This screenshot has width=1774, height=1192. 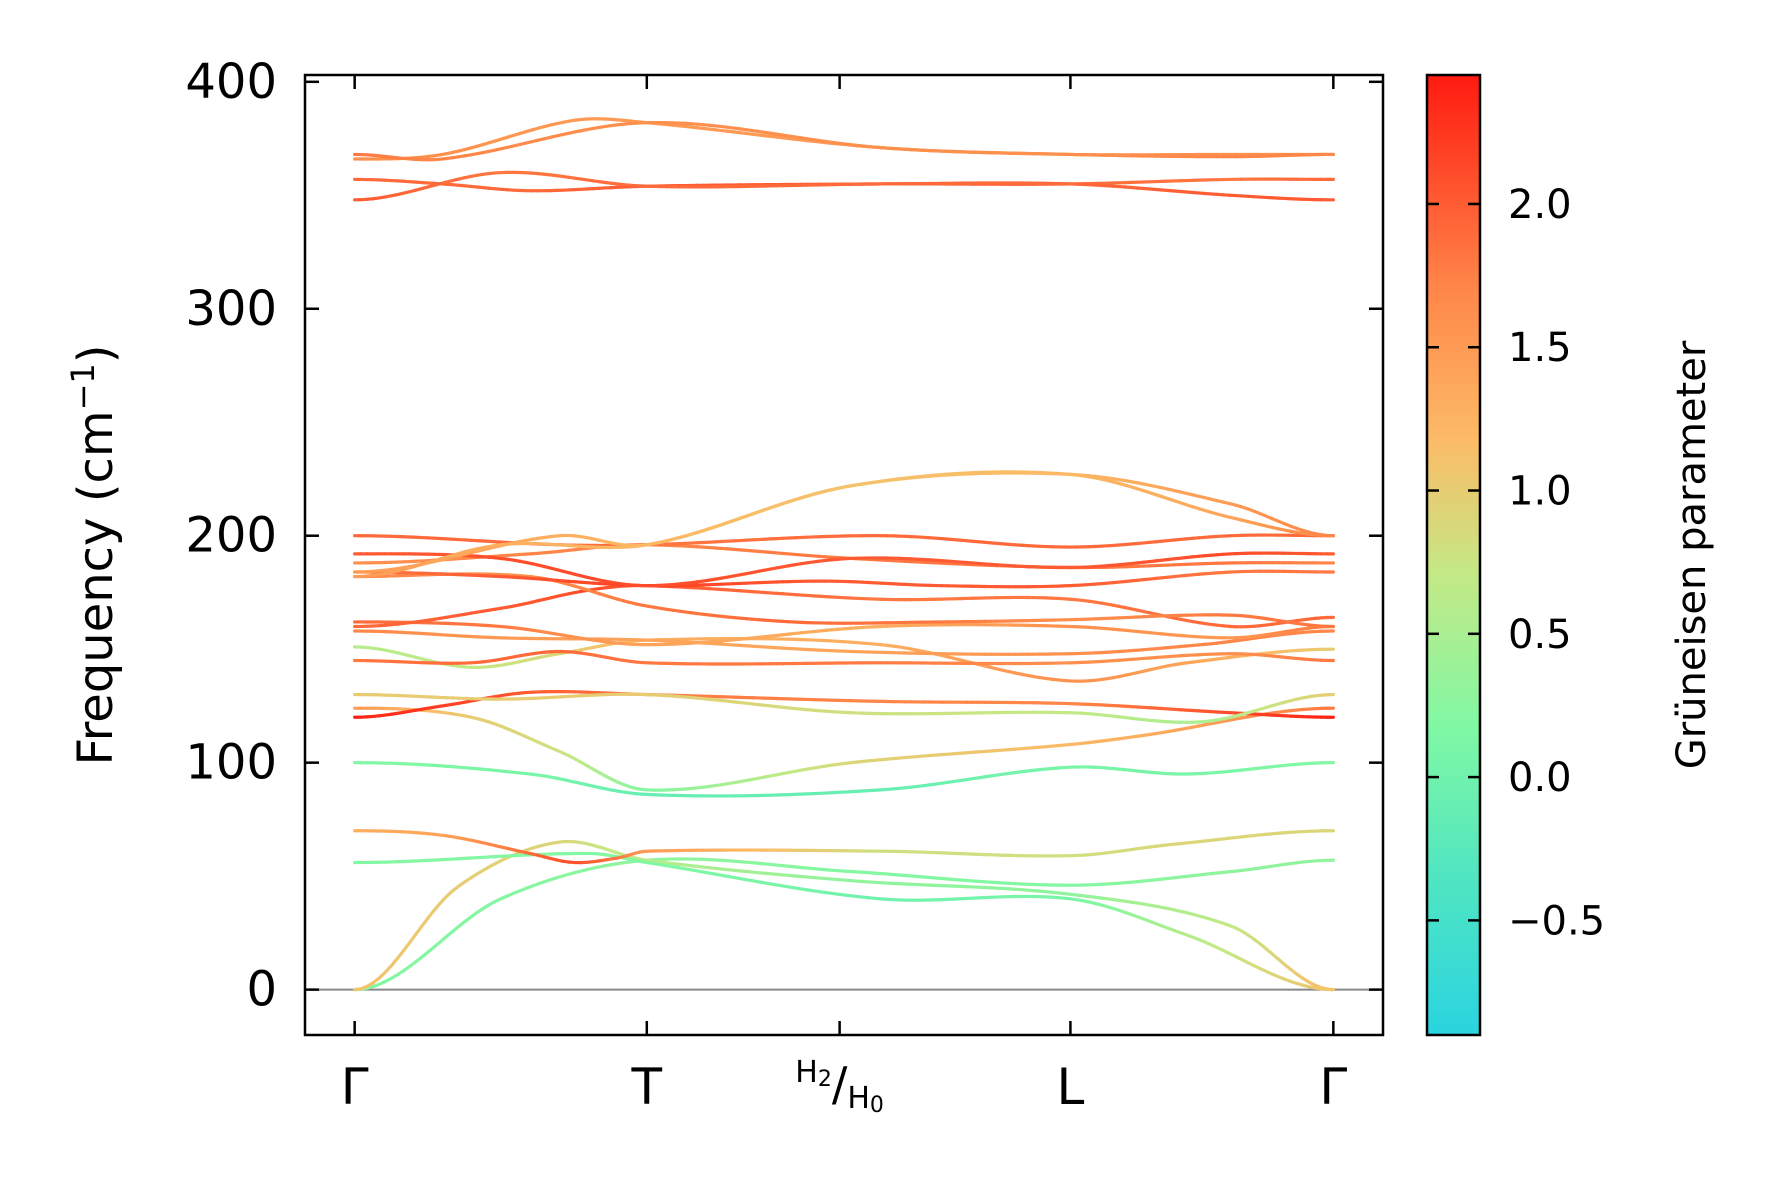 What do you see at coordinates (1540, 635) in the screenshot?
I see `colorbar-tick-label: 0.5` at bounding box center [1540, 635].